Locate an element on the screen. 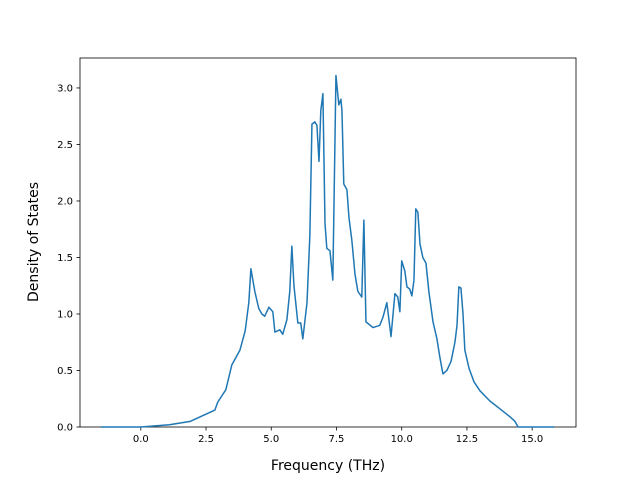 The image size is (640, 480). y-tick-label: 1.0 is located at coordinates (65, 314).